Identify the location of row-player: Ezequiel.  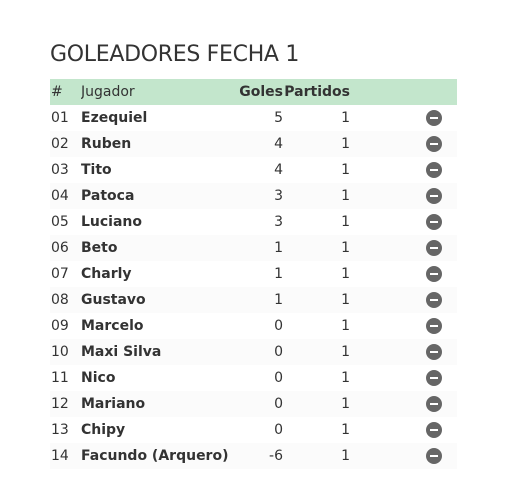
(114, 118).